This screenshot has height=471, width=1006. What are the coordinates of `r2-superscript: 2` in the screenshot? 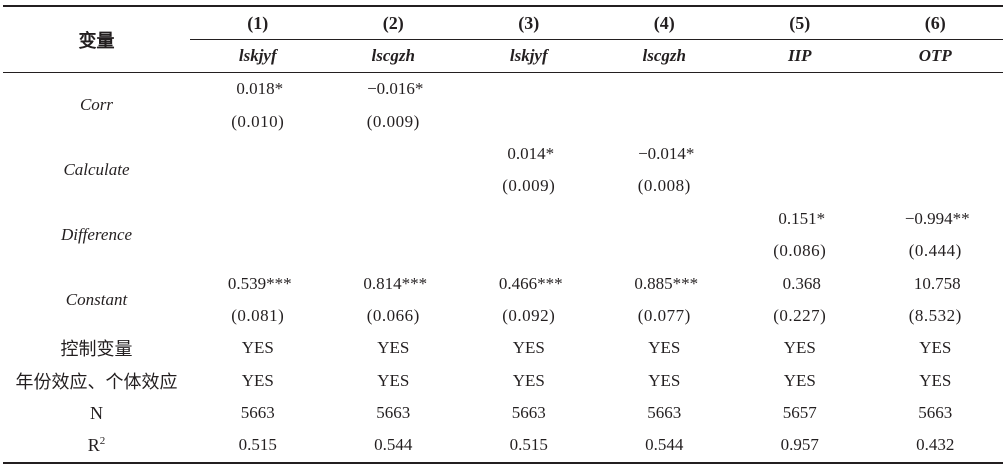 It's located at (102, 440).